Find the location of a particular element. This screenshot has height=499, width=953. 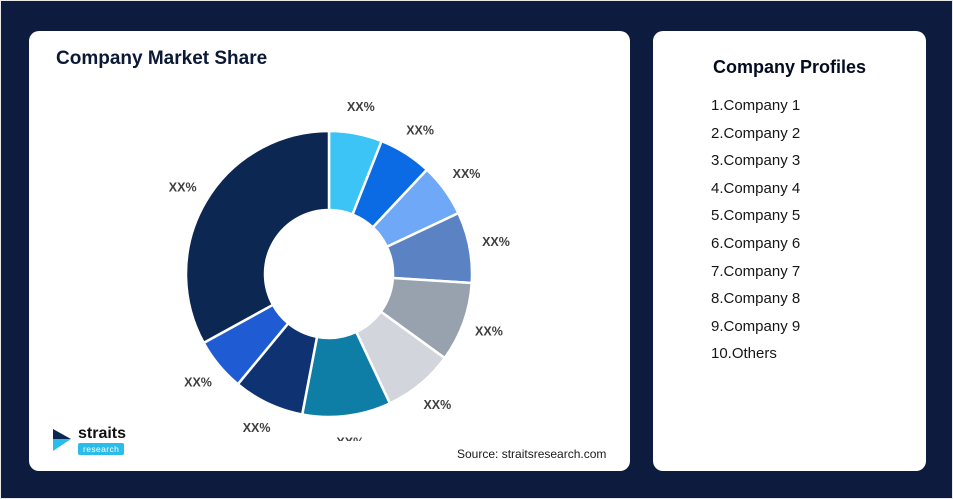

list-item: 8.Company 8 is located at coordinates (756, 299).